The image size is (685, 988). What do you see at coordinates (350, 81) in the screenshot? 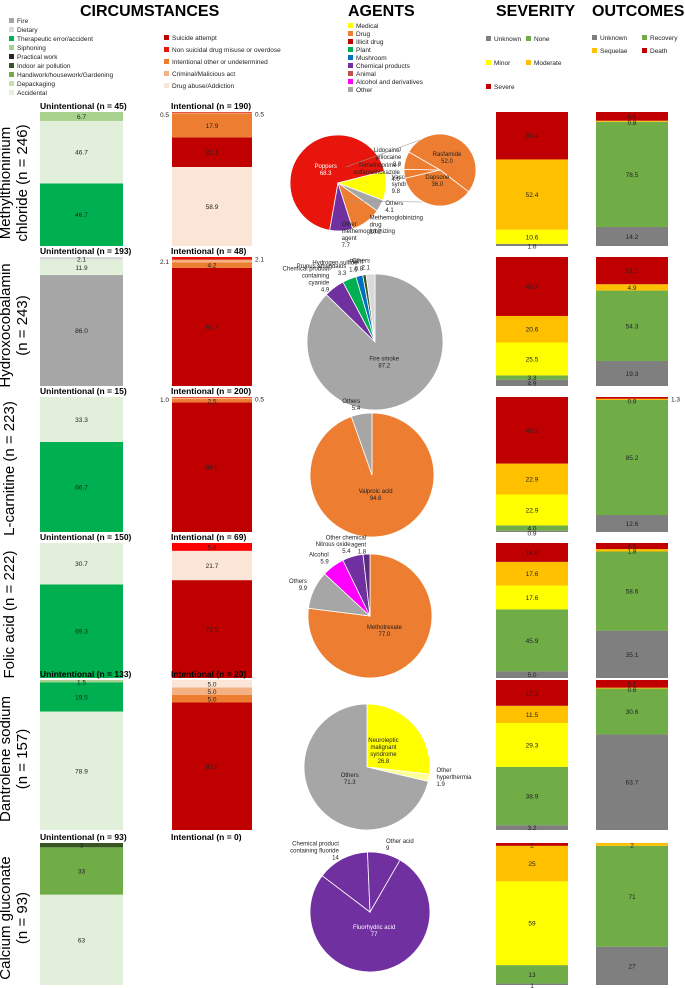
I see `legend-swatch-agents-alcohol-and-derivatives` at bounding box center [350, 81].